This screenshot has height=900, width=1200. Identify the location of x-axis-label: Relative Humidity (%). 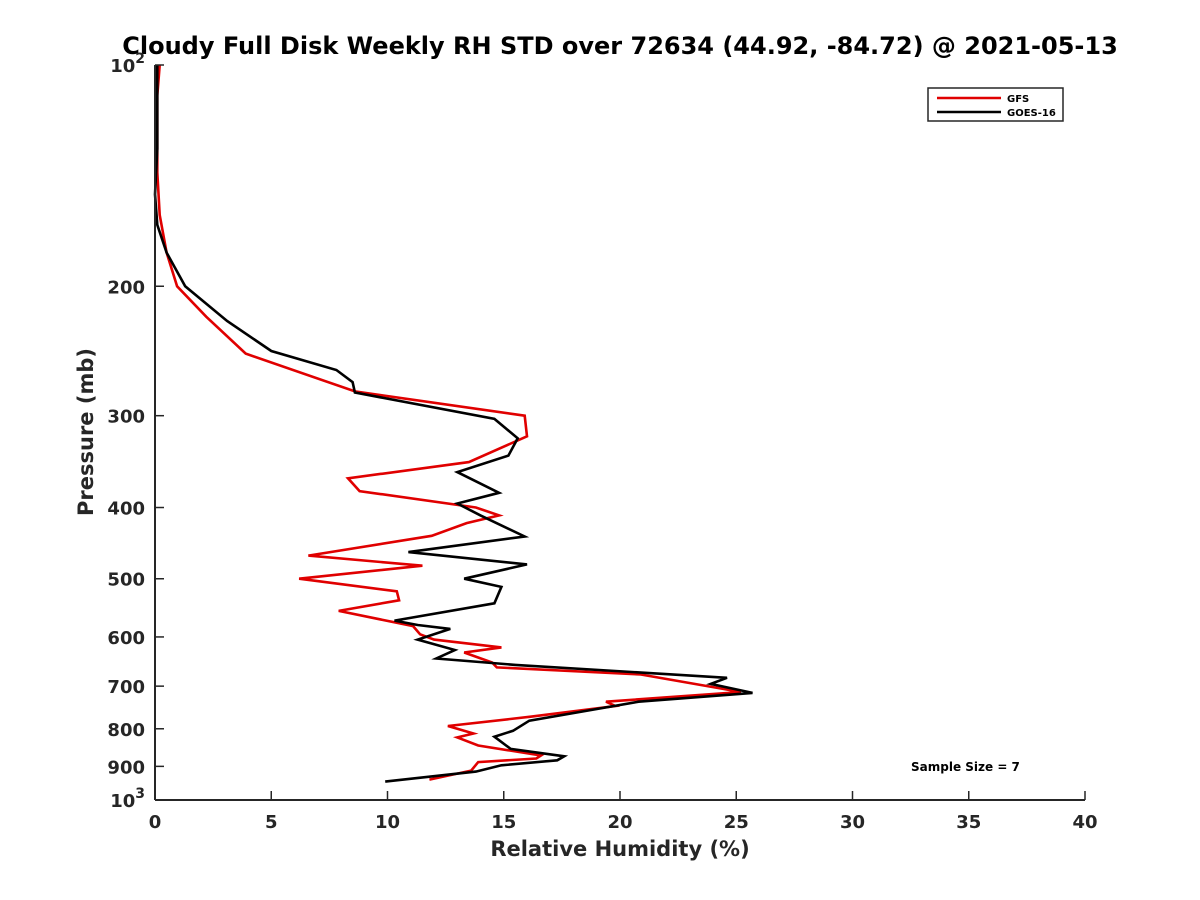
(619, 849).